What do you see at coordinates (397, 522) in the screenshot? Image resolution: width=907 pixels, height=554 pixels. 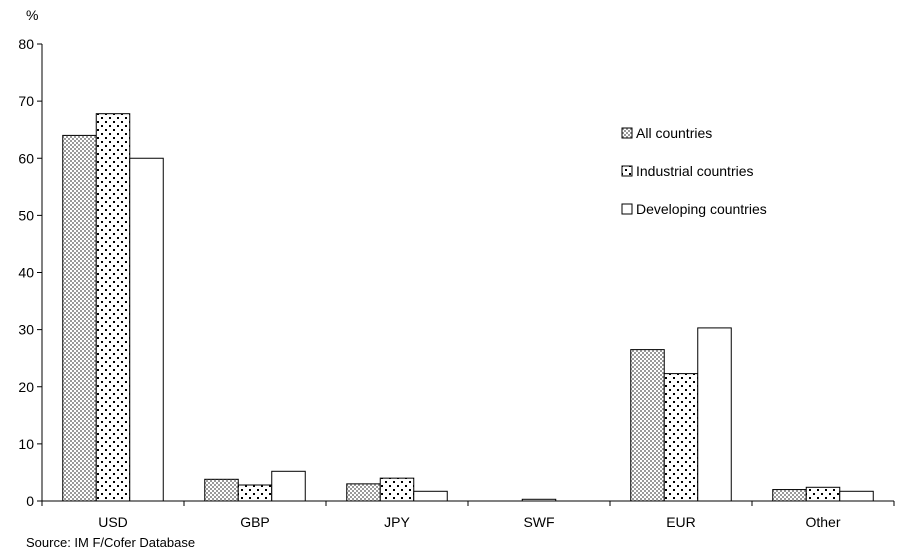 I see `x-tick-label: JPY` at bounding box center [397, 522].